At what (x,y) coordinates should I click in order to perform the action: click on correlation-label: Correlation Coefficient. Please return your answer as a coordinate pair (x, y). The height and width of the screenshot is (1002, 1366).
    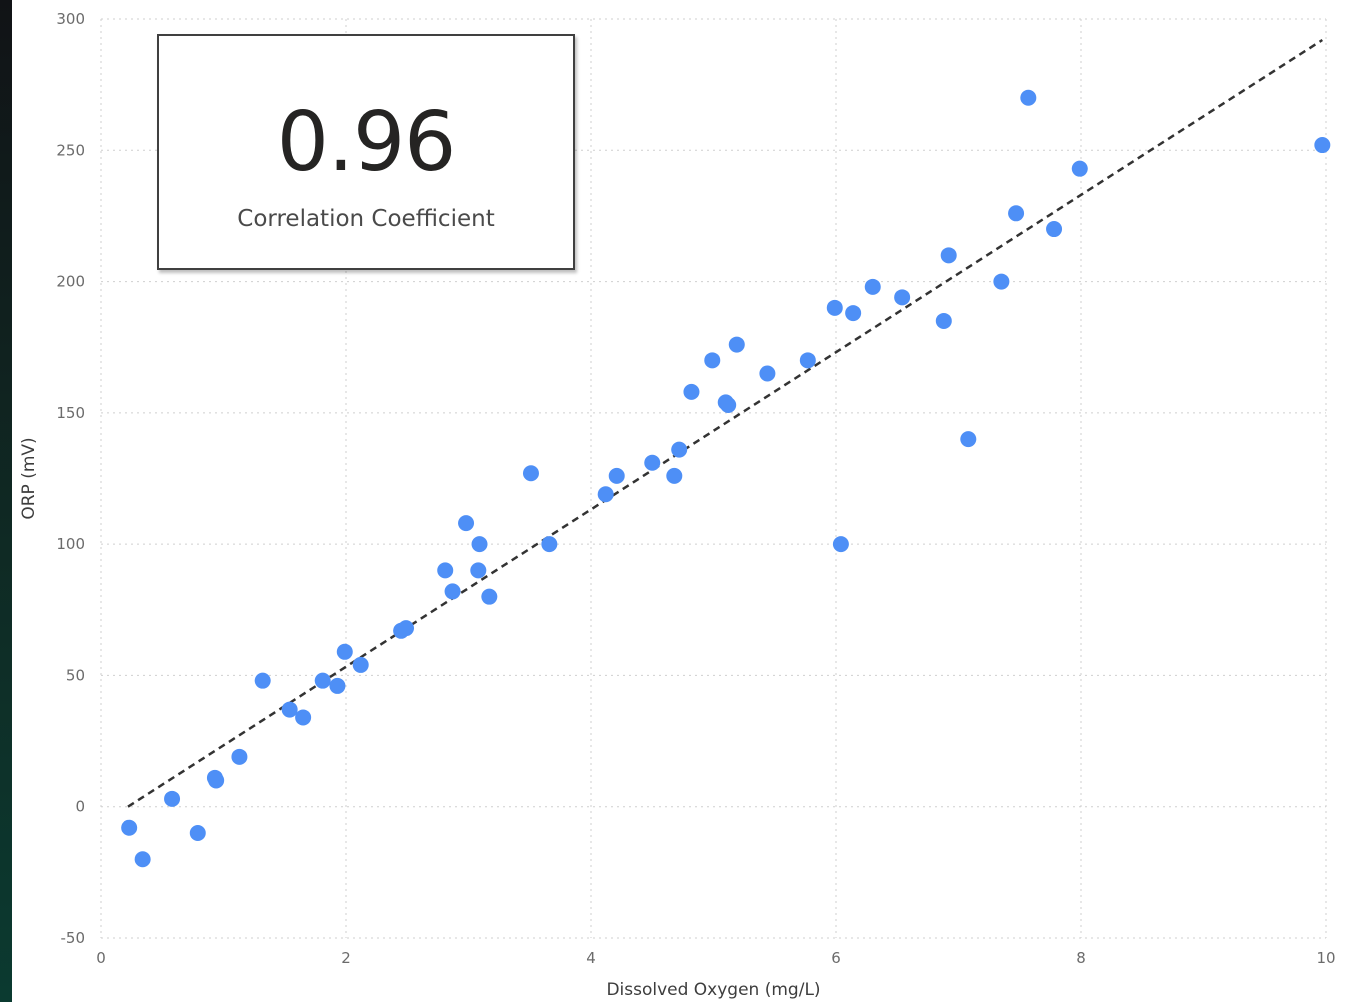
    Looking at the image, I should click on (366, 219).